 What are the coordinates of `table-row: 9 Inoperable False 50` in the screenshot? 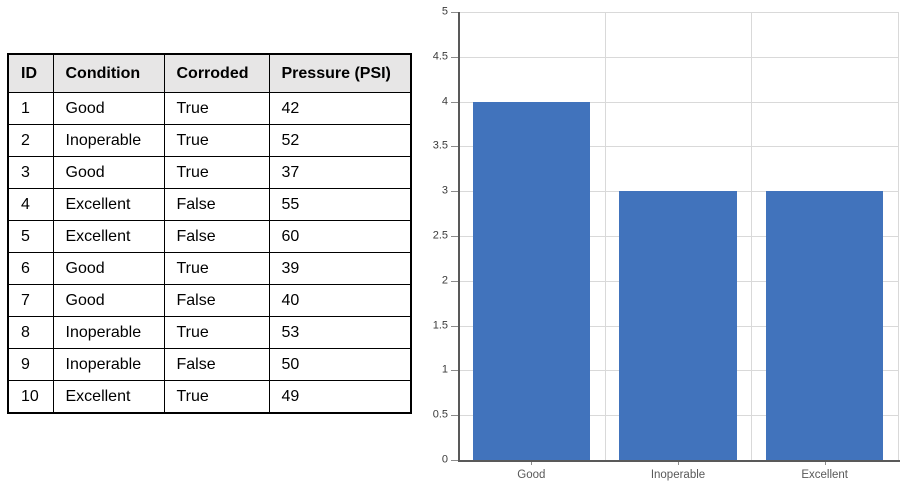 It's located at (209, 364).